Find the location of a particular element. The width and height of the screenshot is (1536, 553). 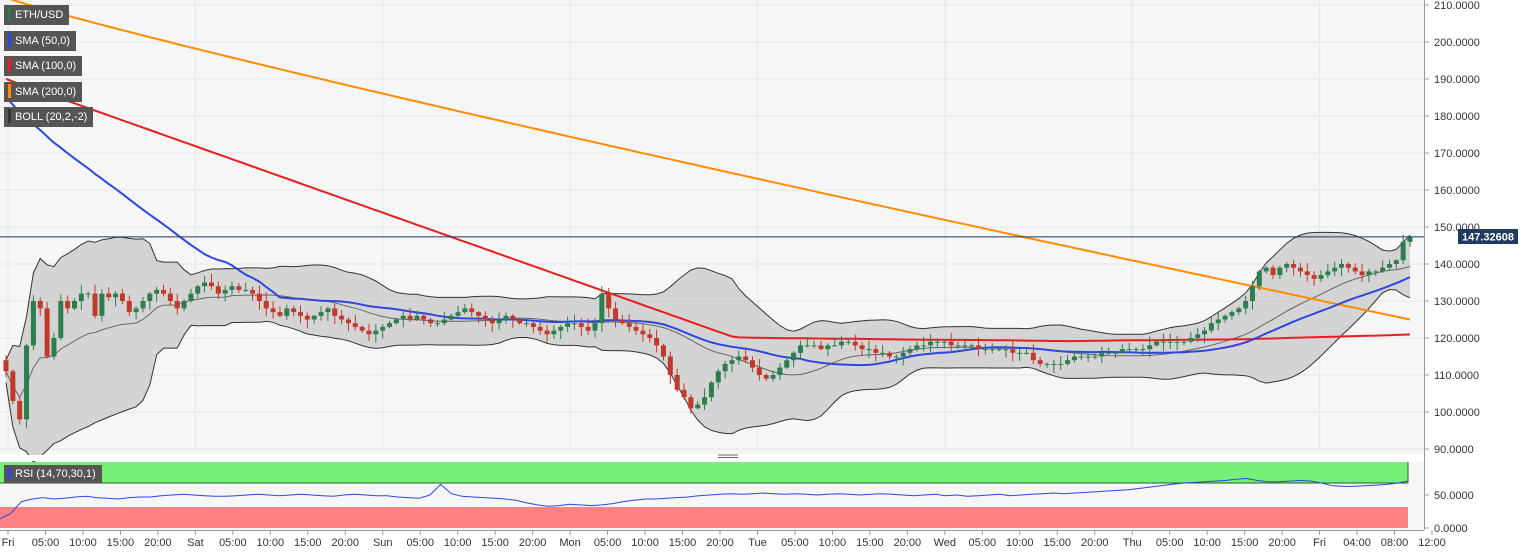

legend-sma-200: SMA (200,0) is located at coordinates (43, 92).